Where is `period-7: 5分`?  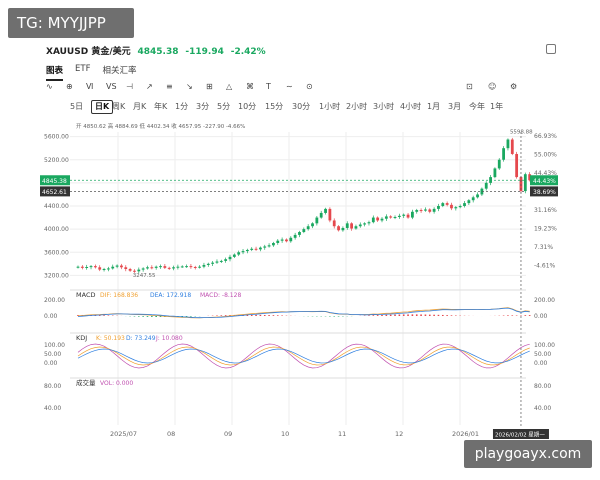
period-7: 5分 is located at coordinates (224, 106).